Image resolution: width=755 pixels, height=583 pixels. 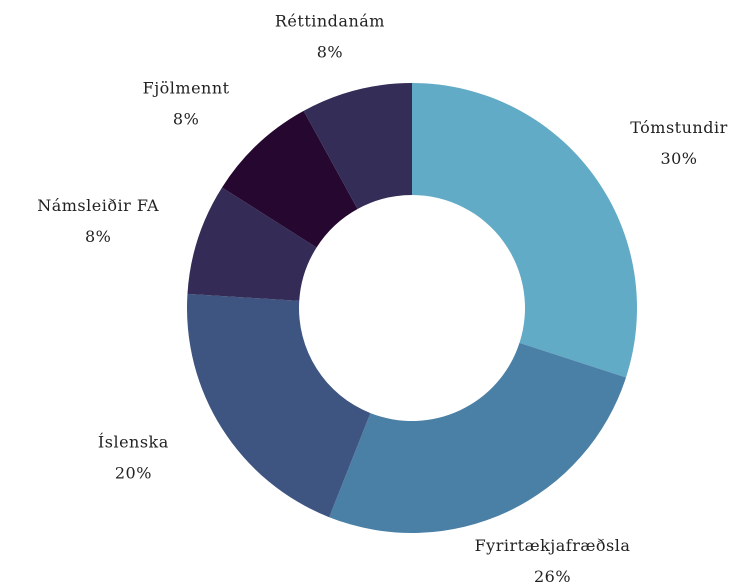 What do you see at coordinates (330, 20) in the screenshot?
I see `slice-label: Réttindanám` at bounding box center [330, 20].